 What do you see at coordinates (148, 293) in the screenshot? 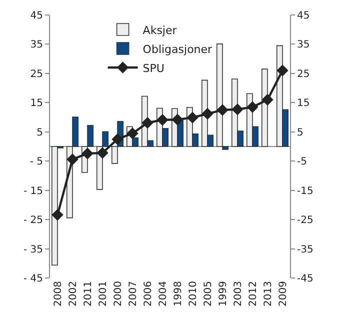
I see `x-tick-label: 2006` at bounding box center [148, 293].